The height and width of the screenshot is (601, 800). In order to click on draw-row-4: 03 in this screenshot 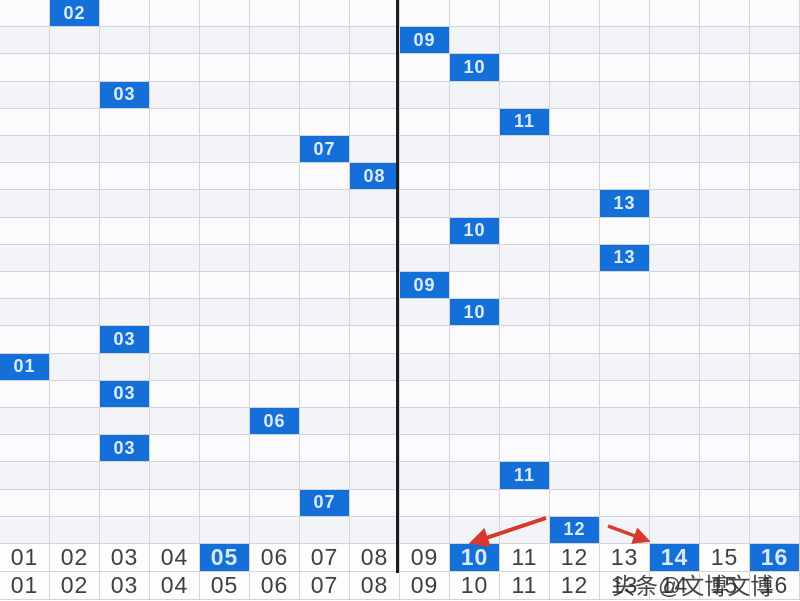, I will do `click(400, 95)`.